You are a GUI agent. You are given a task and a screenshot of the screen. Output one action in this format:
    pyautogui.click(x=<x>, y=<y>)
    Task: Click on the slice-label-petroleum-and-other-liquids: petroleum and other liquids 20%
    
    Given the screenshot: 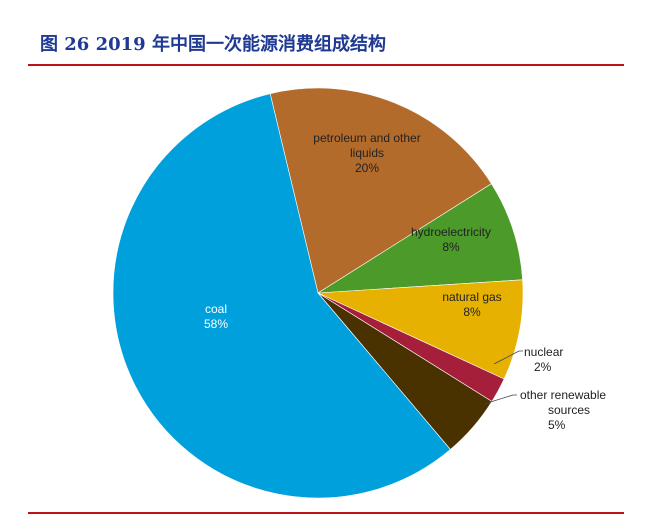 What is the action you would take?
    pyautogui.click(x=366, y=153)
    